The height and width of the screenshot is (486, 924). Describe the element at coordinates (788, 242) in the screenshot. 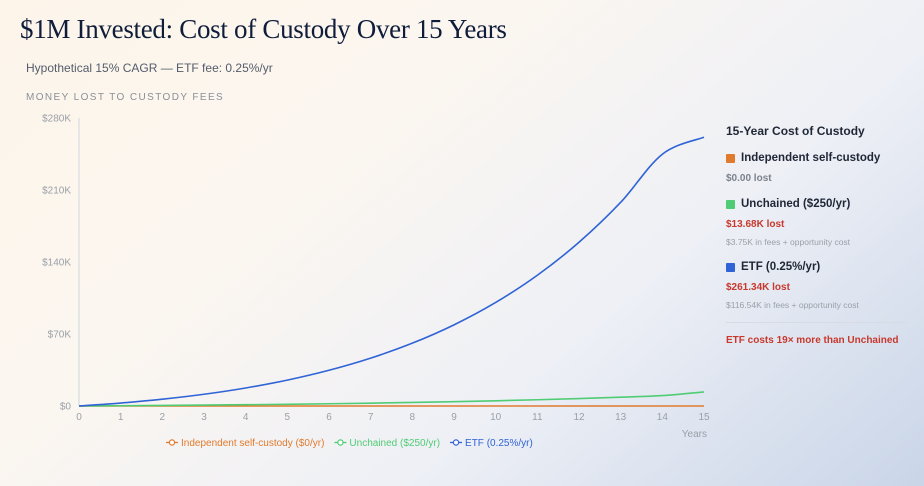

I see `entry-note: $3.75K in fees + opportunity cost` at that location.